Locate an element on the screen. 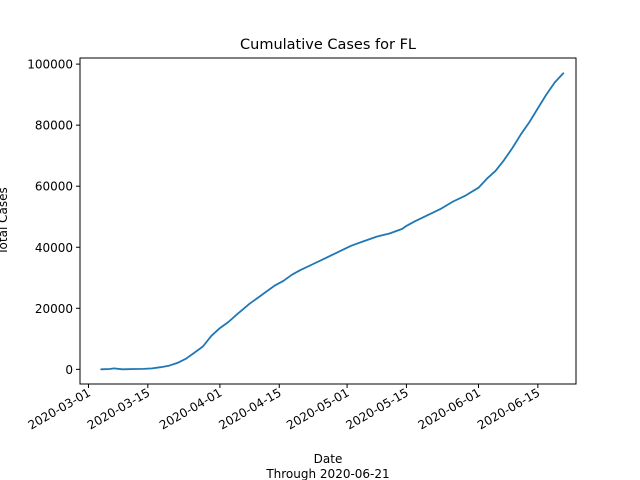 The height and width of the screenshot is (480, 640). x-tick-label: 2020-04-01 is located at coordinates (190, 408).